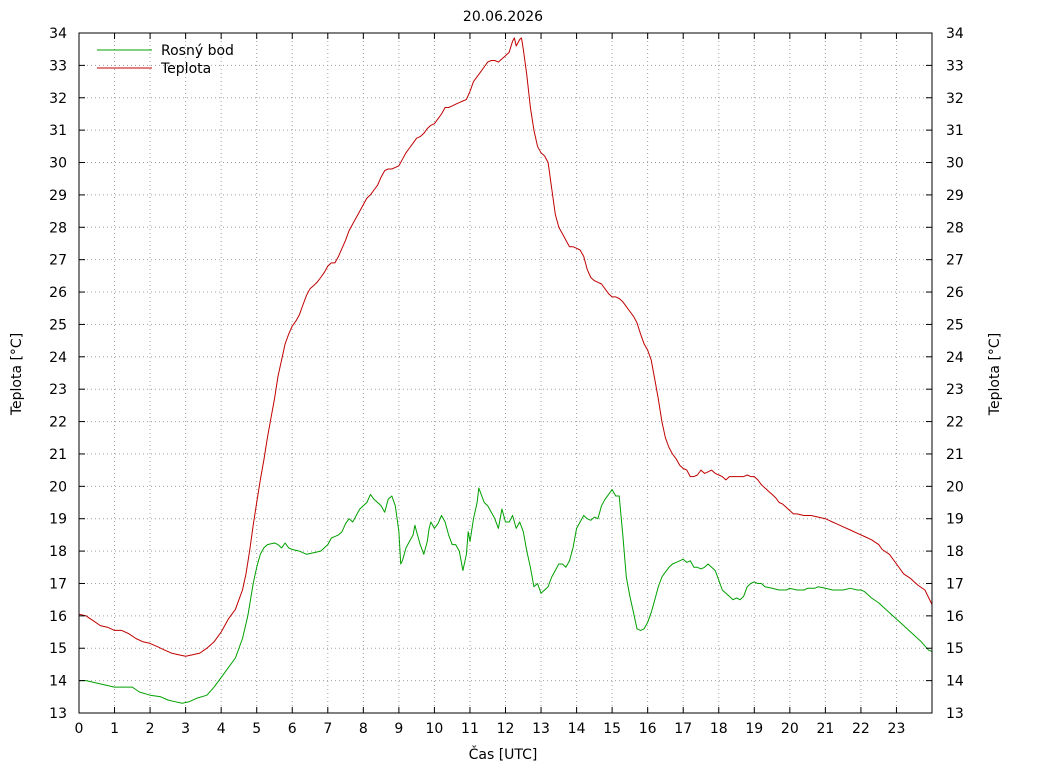 The width and height of the screenshot is (1038, 768). Describe the element at coordinates (995, 374) in the screenshot. I see `y-axis-title-right: Teplota [°C]` at that location.